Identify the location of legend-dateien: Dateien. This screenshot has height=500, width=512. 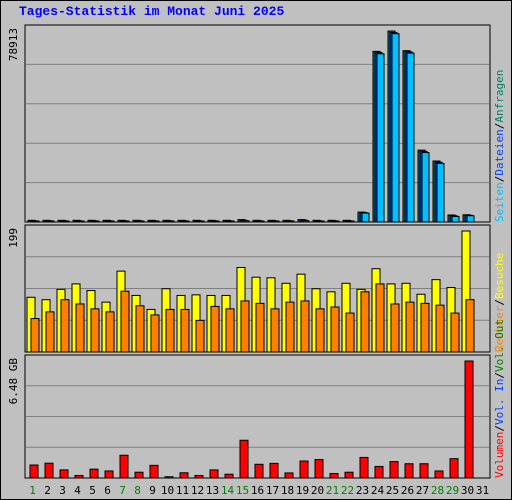
(499, 152).